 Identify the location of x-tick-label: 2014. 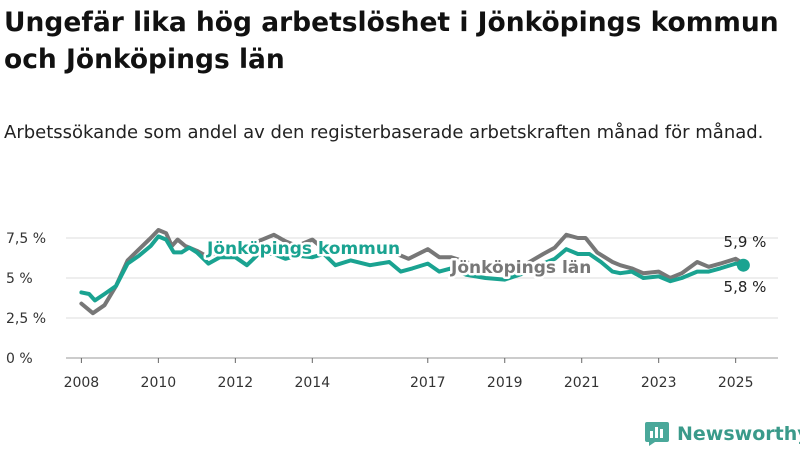
(312, 383).